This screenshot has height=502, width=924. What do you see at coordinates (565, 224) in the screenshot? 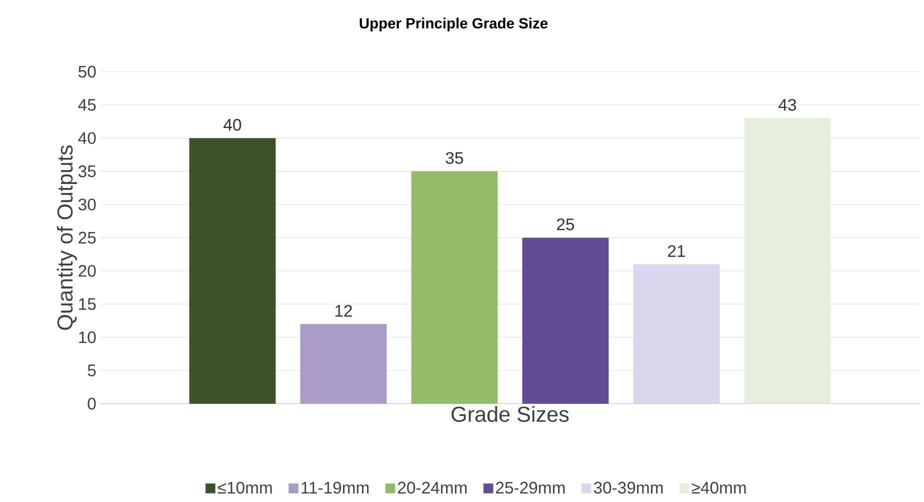
I see `data-label: 25` at bounding box center [565, 224].